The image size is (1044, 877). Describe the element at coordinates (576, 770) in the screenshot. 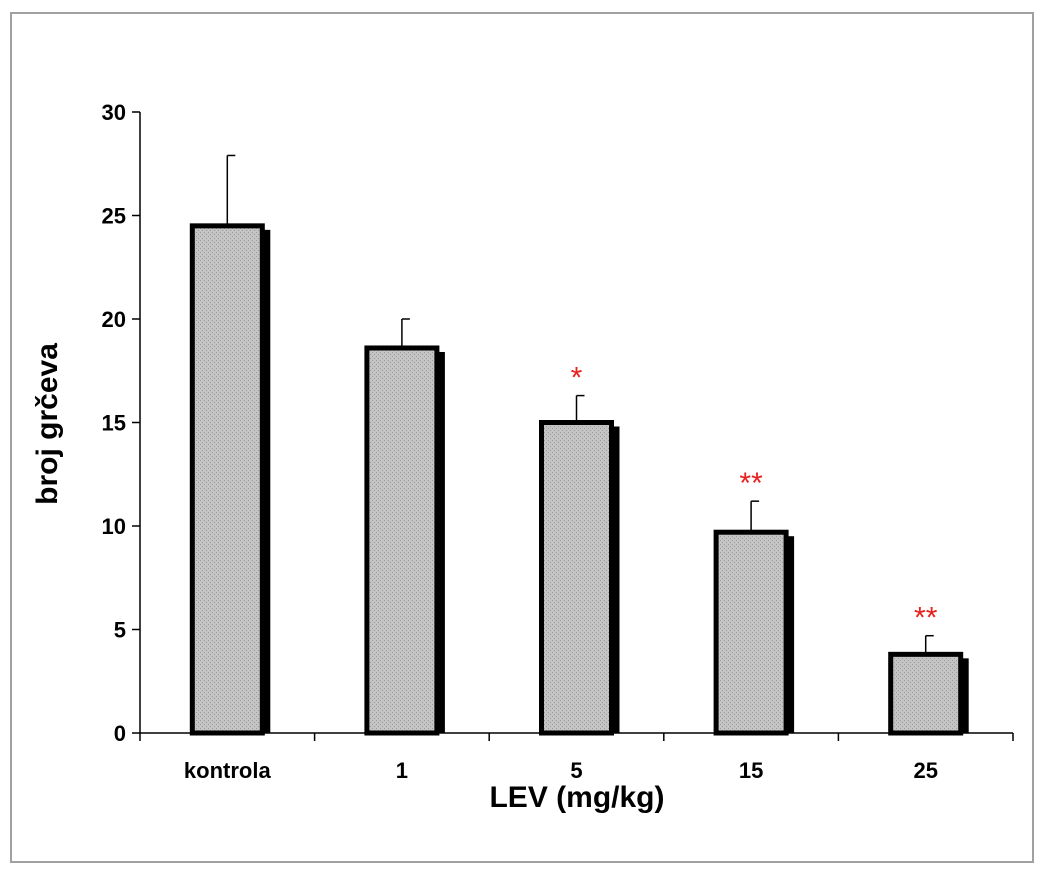

I see `x-tick-label: 5` at that location.